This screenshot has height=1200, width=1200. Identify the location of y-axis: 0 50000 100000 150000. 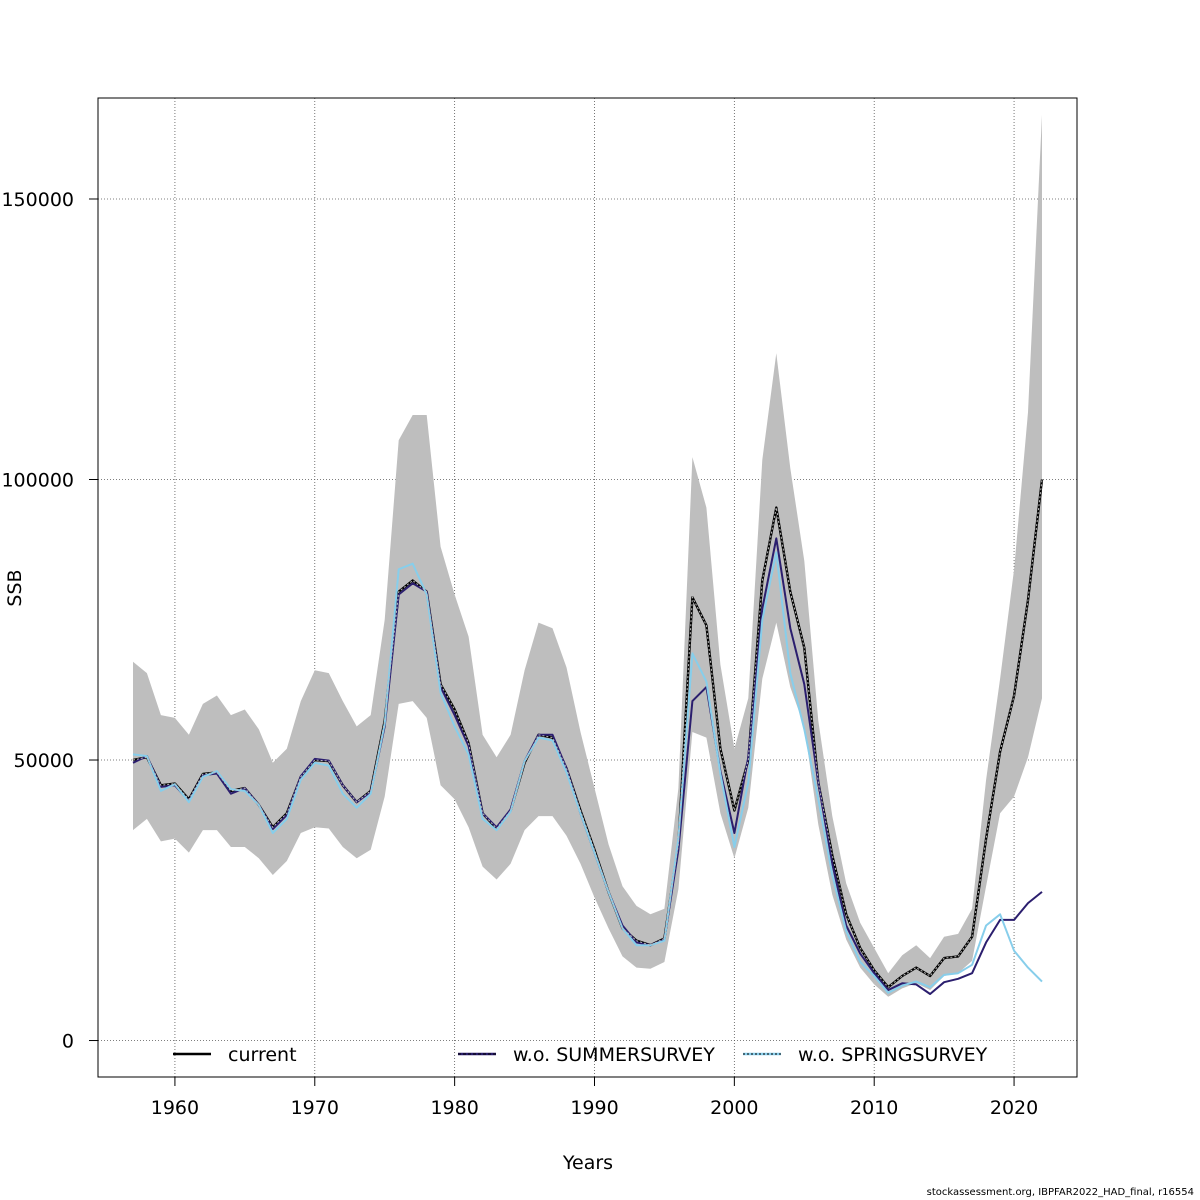
(50, 621).